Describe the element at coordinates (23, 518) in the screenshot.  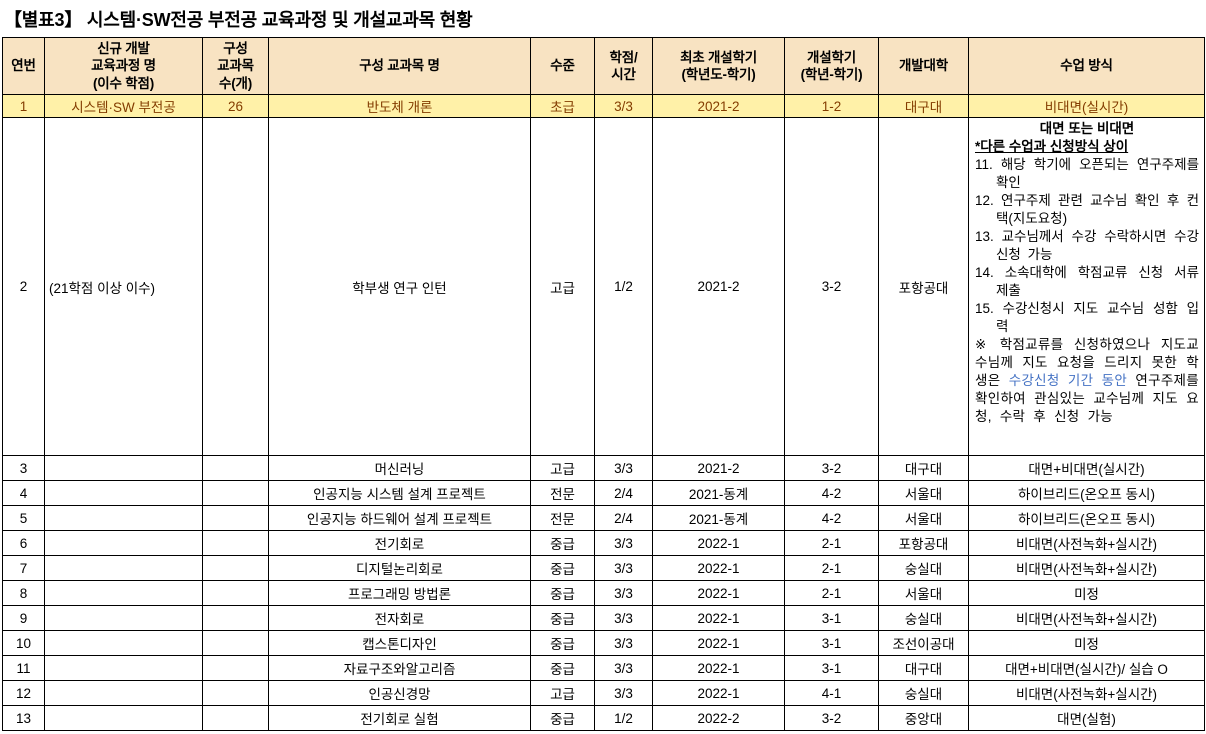
I see `cell-num: 5` at that location.